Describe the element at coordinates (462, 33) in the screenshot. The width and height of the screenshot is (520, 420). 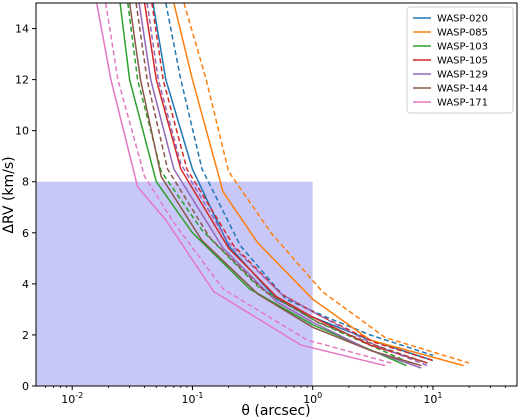
I see `legend-label-wasp-085: WASP-085` at that location.